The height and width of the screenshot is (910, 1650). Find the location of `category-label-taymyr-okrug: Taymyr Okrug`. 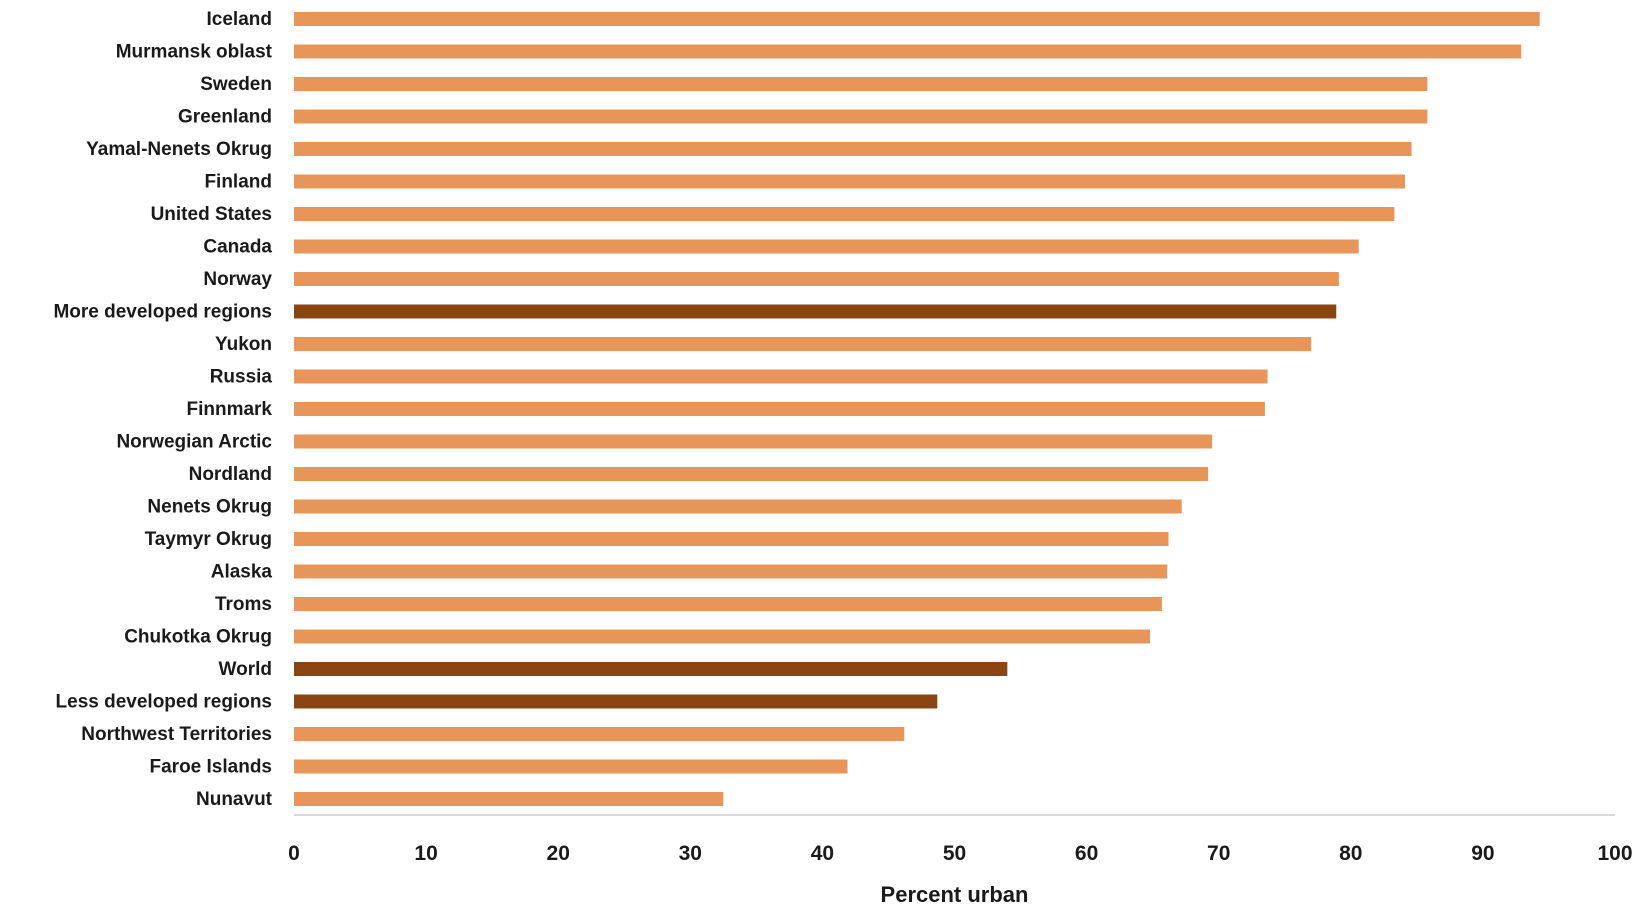

category-label-taymyr-okrug: Taymyr Okrug is located at coordinates (208, 539).